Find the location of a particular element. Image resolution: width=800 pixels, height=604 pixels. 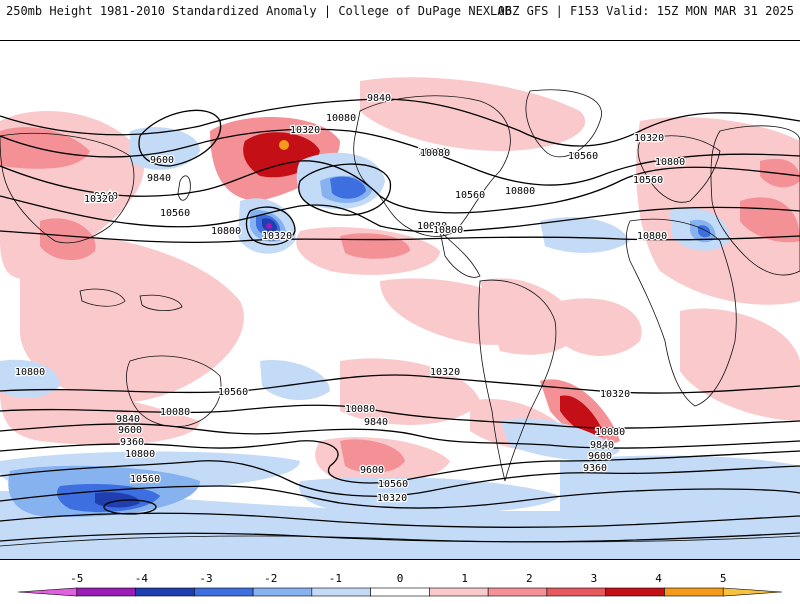

colorbar-tick-label: -5 is located at coordinates (76, 578).